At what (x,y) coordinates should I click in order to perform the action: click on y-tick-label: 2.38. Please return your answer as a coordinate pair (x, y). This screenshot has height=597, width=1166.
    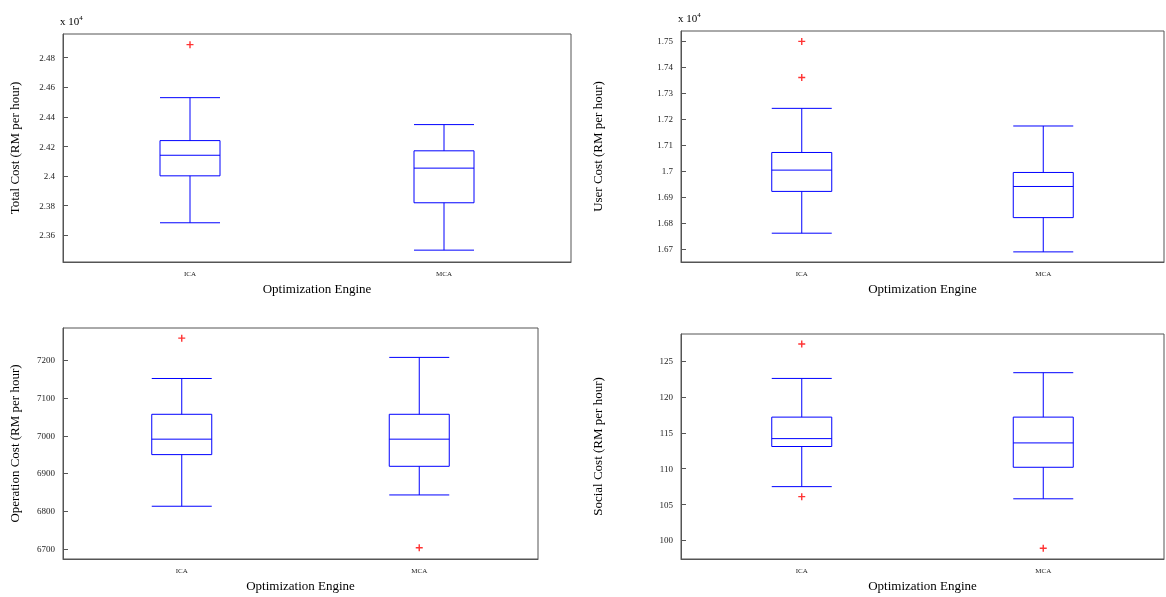
    Looking at the image, I should click on (47, 205).